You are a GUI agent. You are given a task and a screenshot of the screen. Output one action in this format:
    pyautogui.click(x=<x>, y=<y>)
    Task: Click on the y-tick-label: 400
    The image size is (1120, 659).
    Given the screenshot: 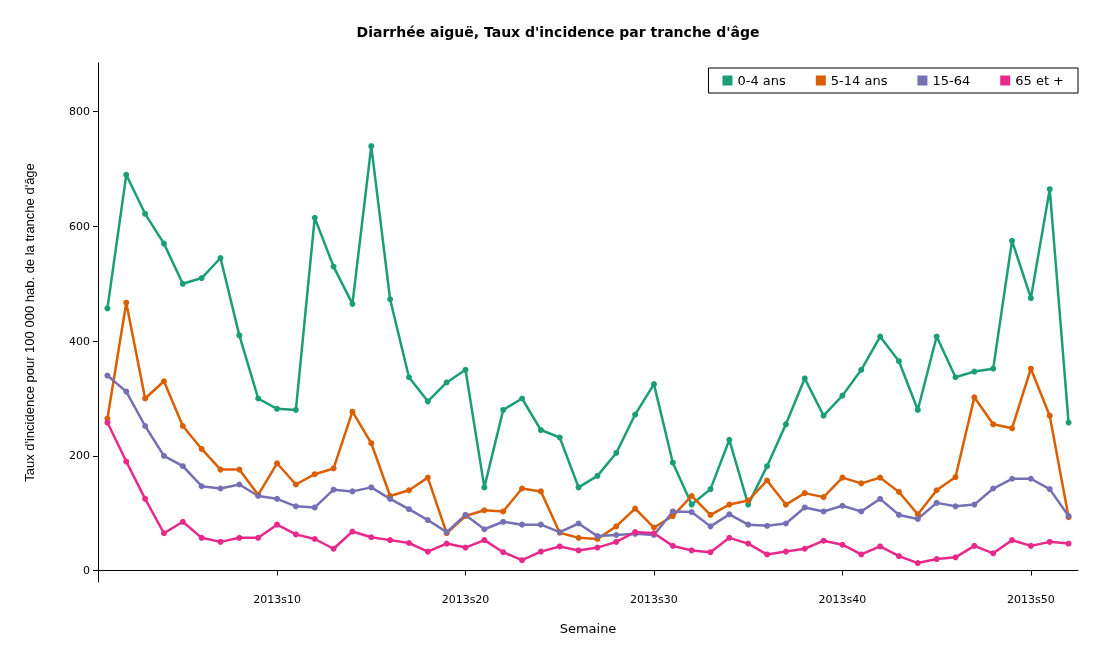 What is the action you would take?
    pyautogui.click(x=79, y=341)
    